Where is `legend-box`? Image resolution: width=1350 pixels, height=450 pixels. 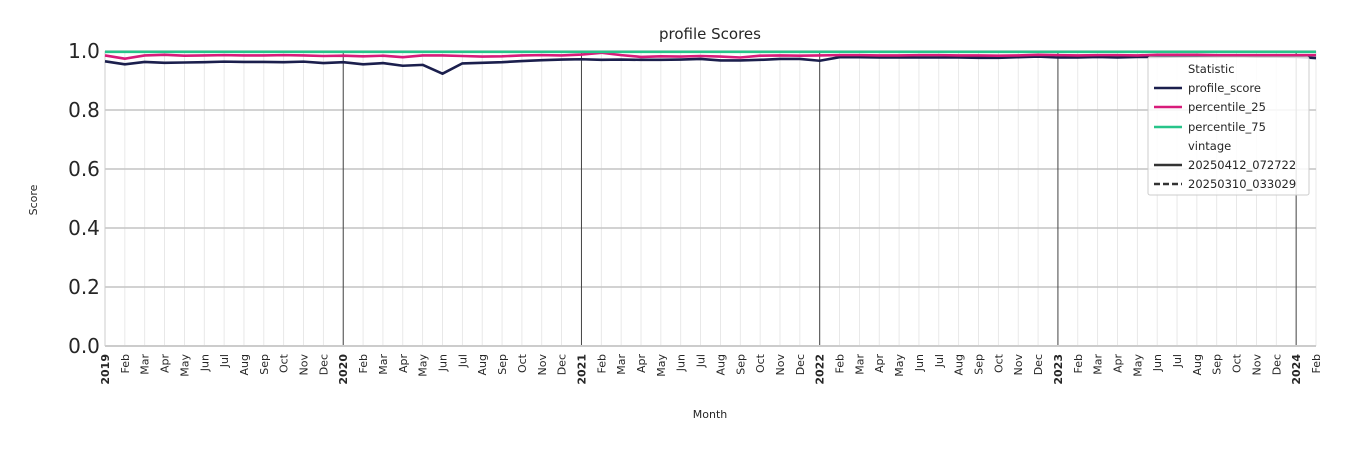
legend-box is located at coordinates (1228, 126).